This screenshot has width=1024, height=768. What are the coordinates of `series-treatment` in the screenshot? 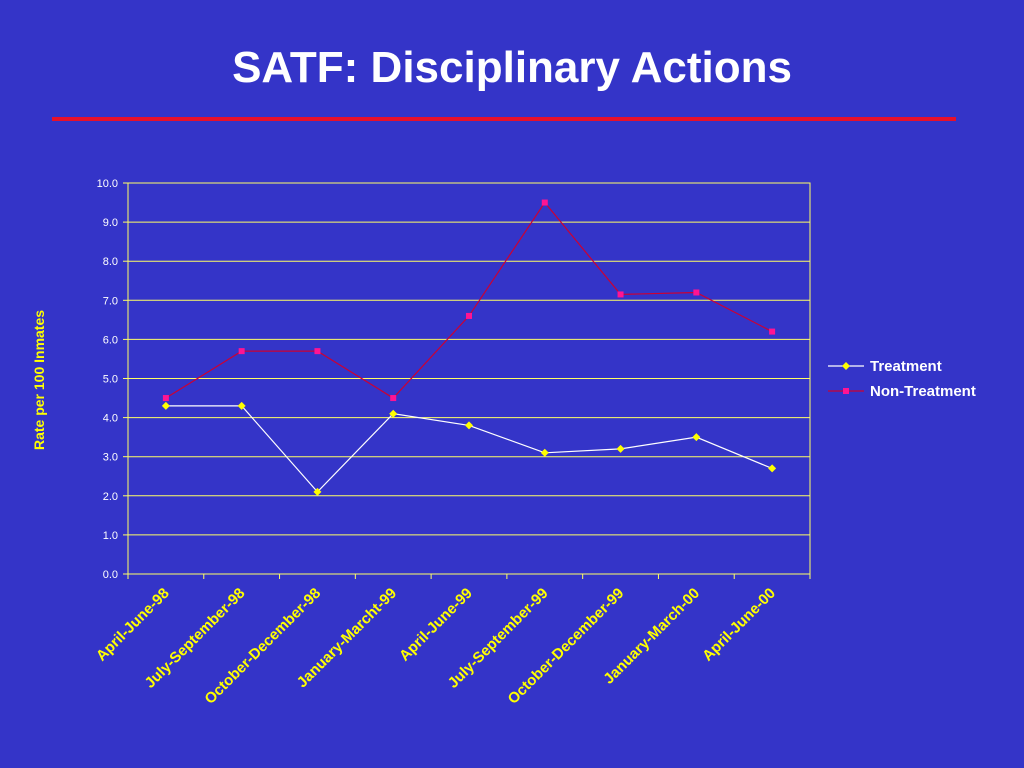 It's located at (469, 448).